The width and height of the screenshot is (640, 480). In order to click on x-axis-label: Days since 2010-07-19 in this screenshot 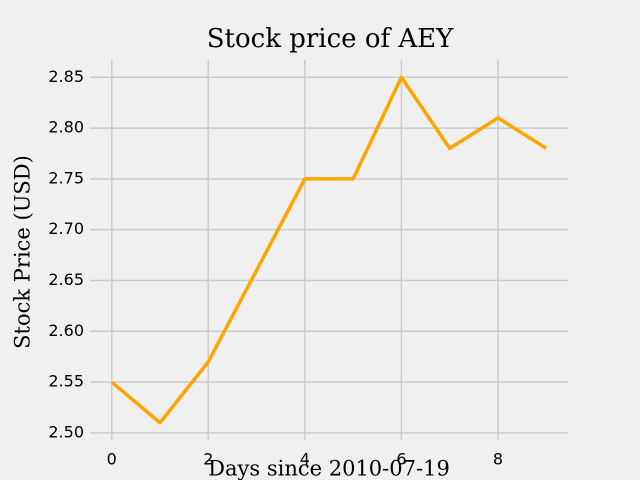, I will do `click(329, 468)`.